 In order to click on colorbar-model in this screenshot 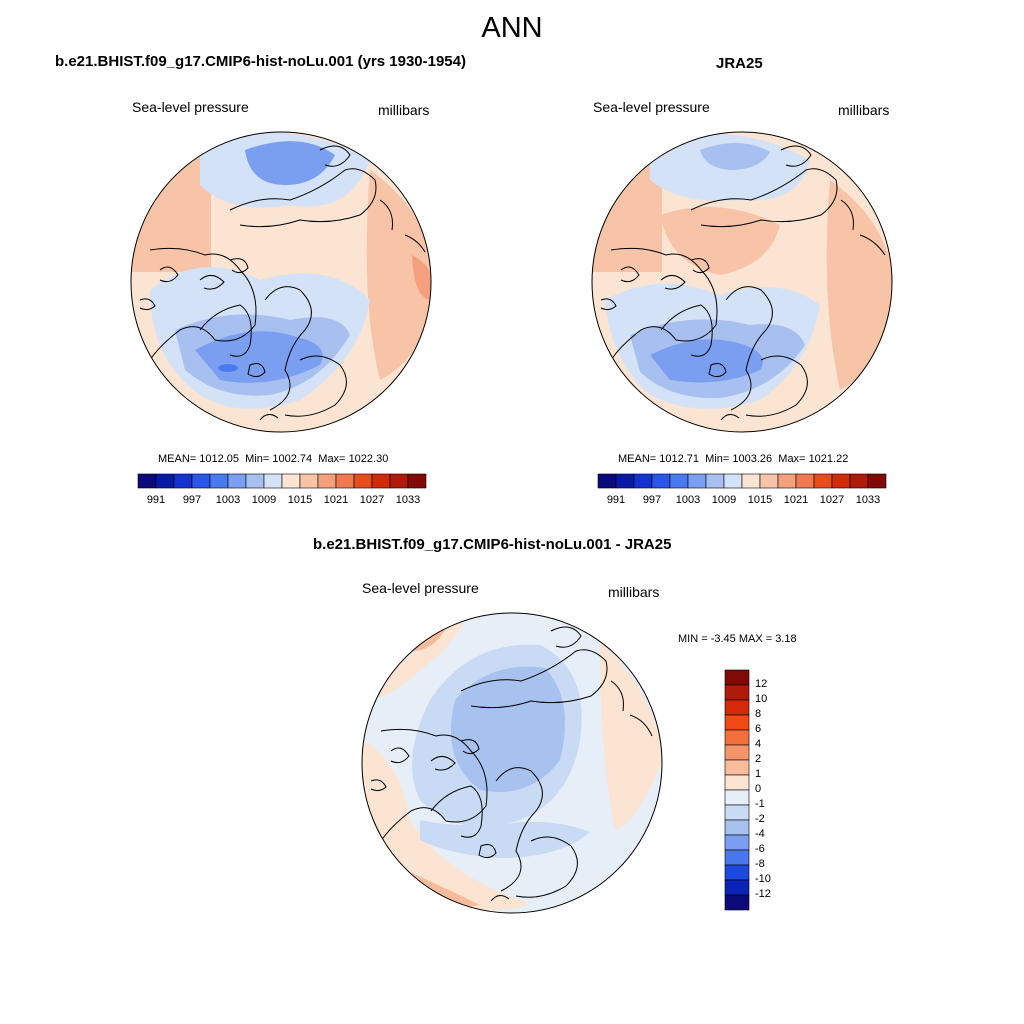, I will do `click(282, 481)`.